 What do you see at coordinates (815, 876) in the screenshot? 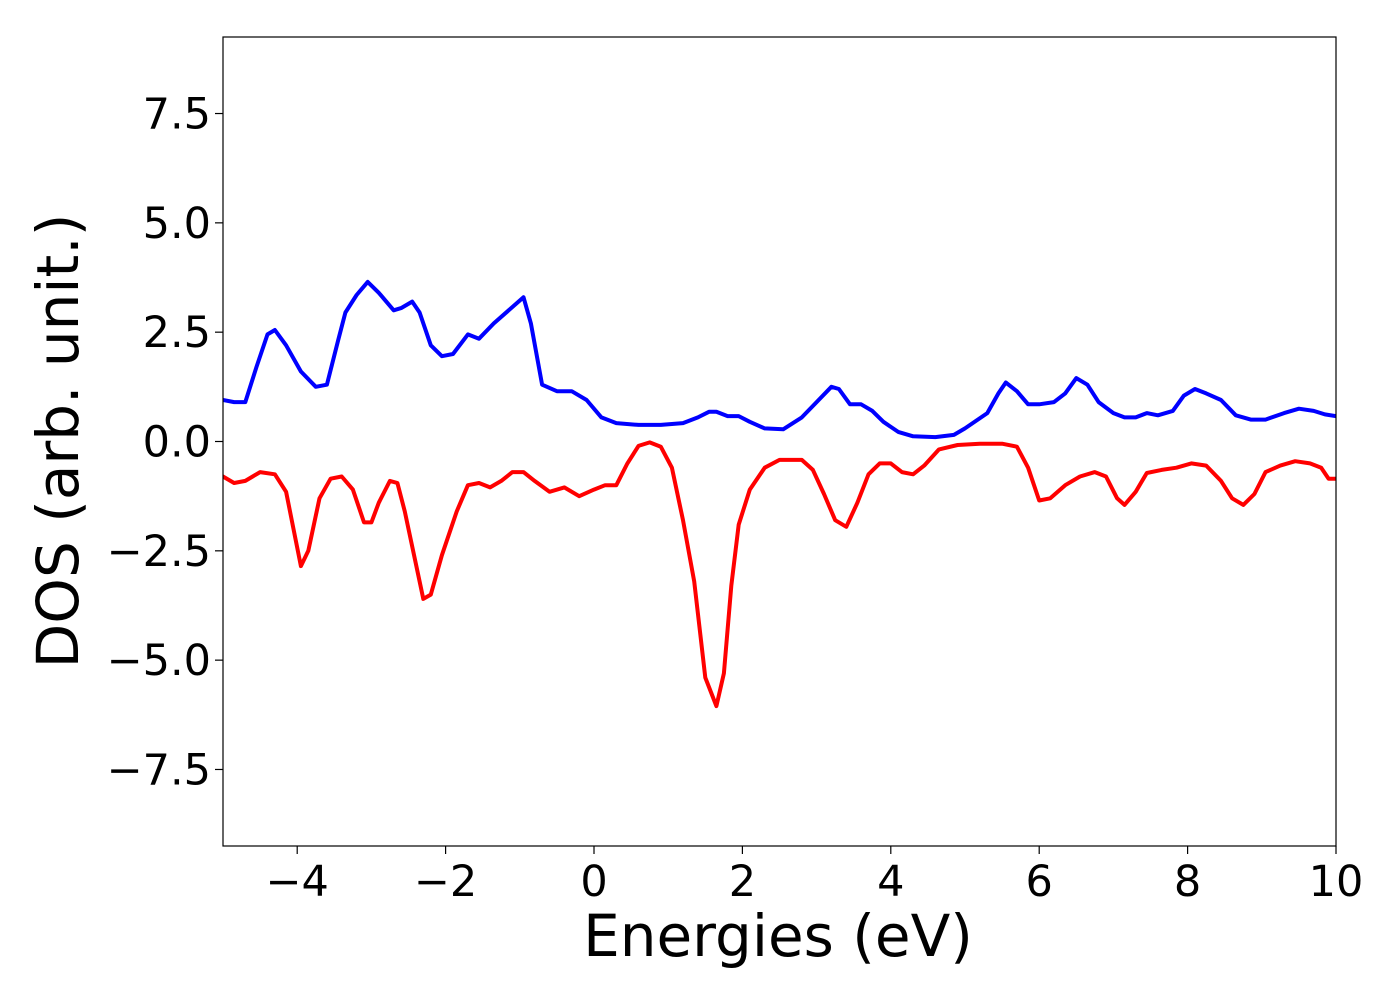
I see `x-axis-ticks: −4 −2 0 2 4 6 8 10` at bounding box center [815, 876].